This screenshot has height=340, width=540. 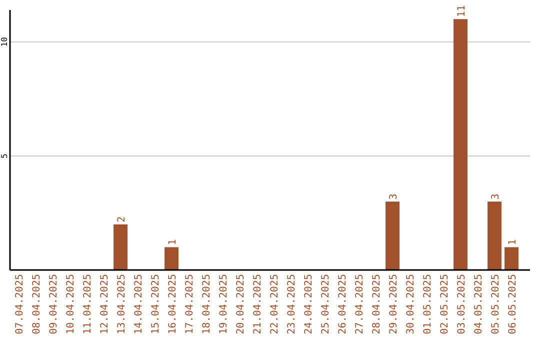 What do you see at coordinates (275, 304) in the screenshot?
I see `x-tick-label: 22.04.2025` at bounding box center [275, 304].